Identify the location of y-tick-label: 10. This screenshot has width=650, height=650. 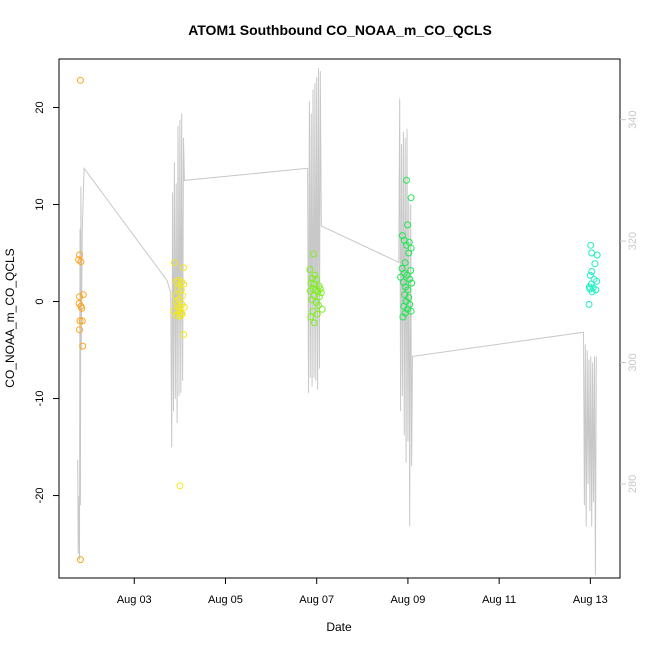
(40, 204).